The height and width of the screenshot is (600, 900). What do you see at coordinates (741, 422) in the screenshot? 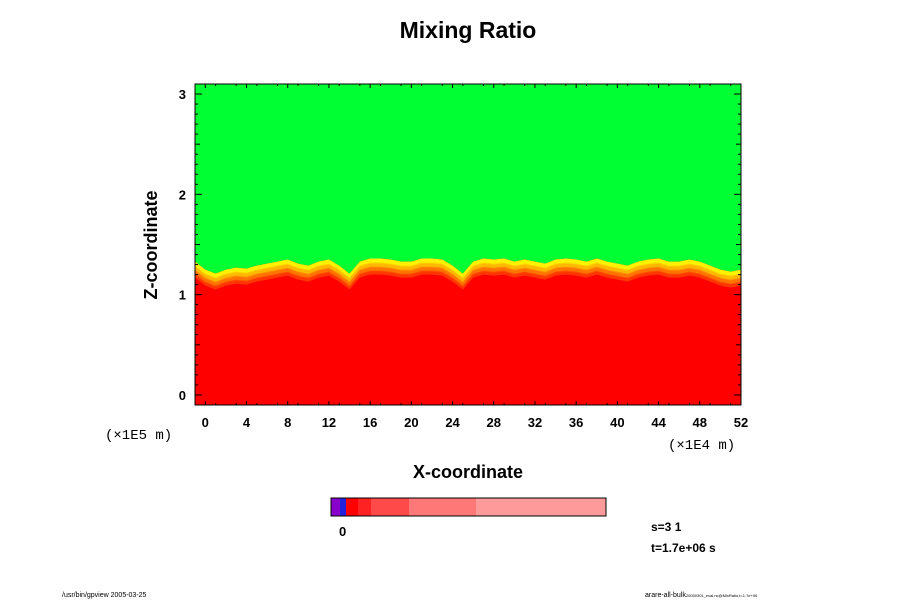
I see `x-tick-label: 52` at bounding box center [741, 422].